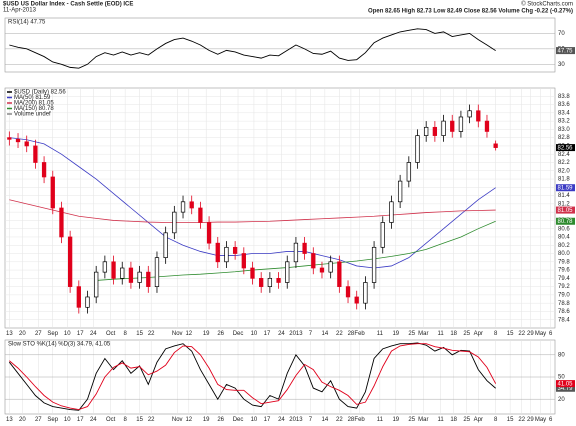 The height and width of the screenshot is (426, 576). Describe the element at coordinates (325, 334) in the screenshot. I see `x-tick-label: 14` at that location.